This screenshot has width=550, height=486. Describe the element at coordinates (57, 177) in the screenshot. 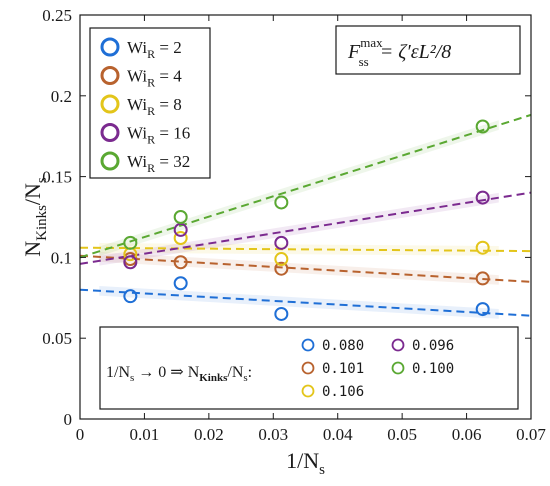

I see `y-tick-label: 0.15` at that location.